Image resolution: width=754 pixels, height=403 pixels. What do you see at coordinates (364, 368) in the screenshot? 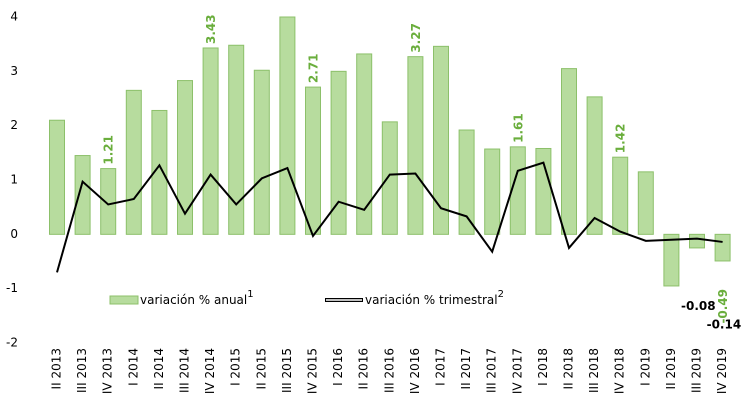
I see `x-tick-label: II 2016` at bounding box center [364, 368].